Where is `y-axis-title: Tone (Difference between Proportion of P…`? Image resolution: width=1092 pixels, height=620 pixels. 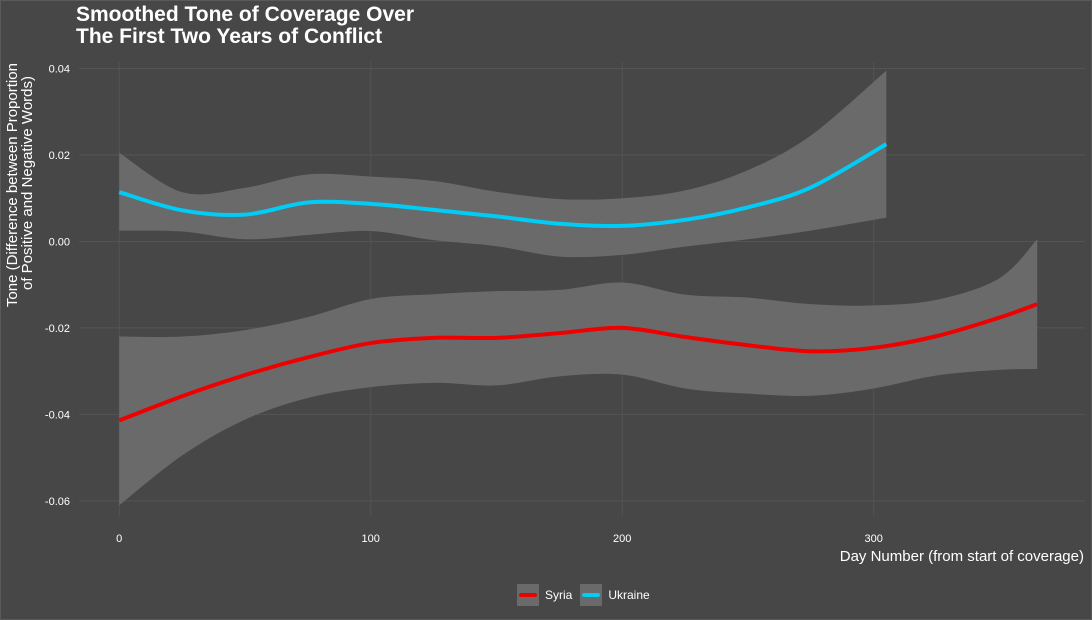 y-axis-title: Tone (Difference between Proportion of P… is located at coordinates (20, 183).